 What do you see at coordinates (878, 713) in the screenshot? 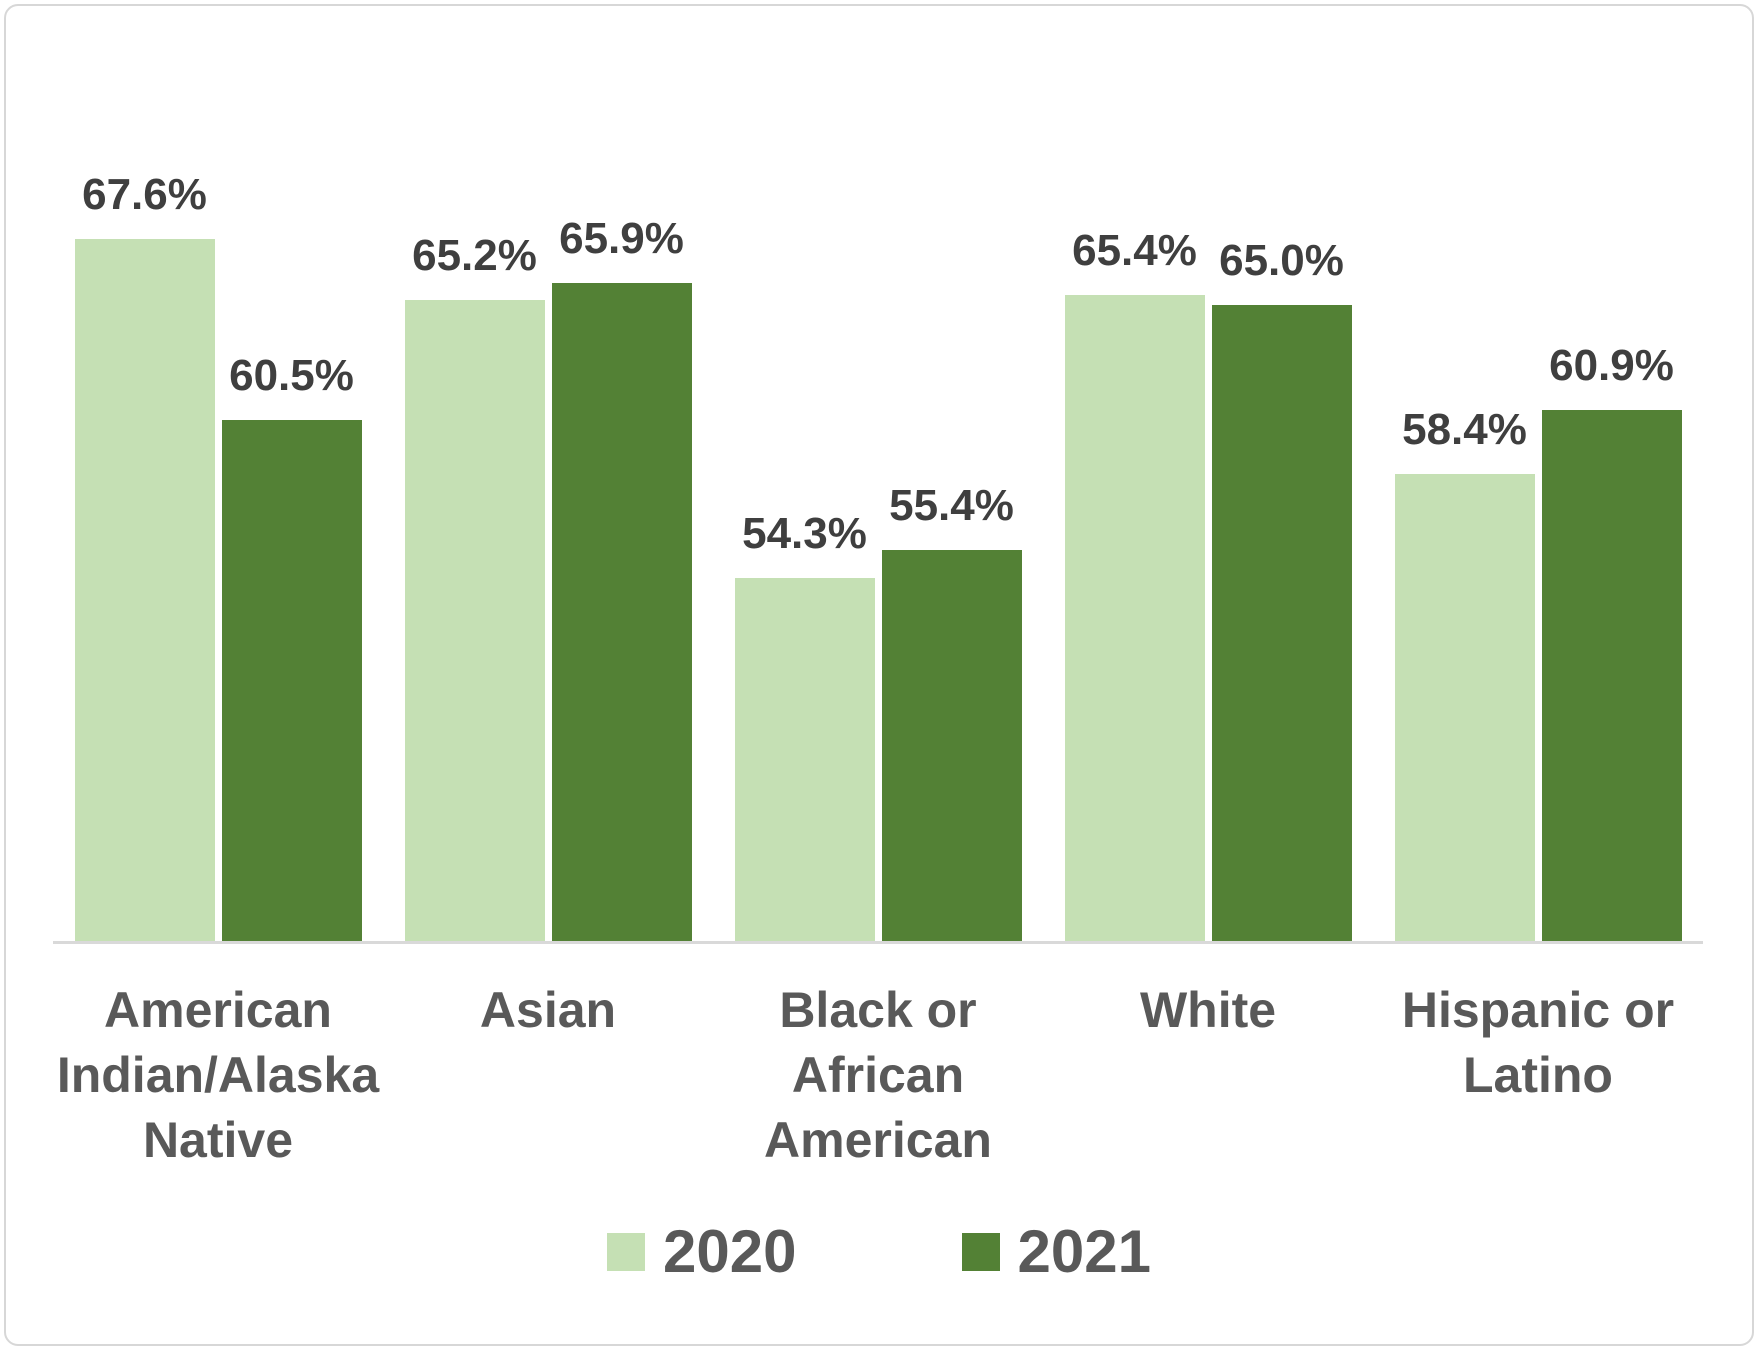
I see `bar-group: 54.3% 55.4%` at bounding box center [878, 713].